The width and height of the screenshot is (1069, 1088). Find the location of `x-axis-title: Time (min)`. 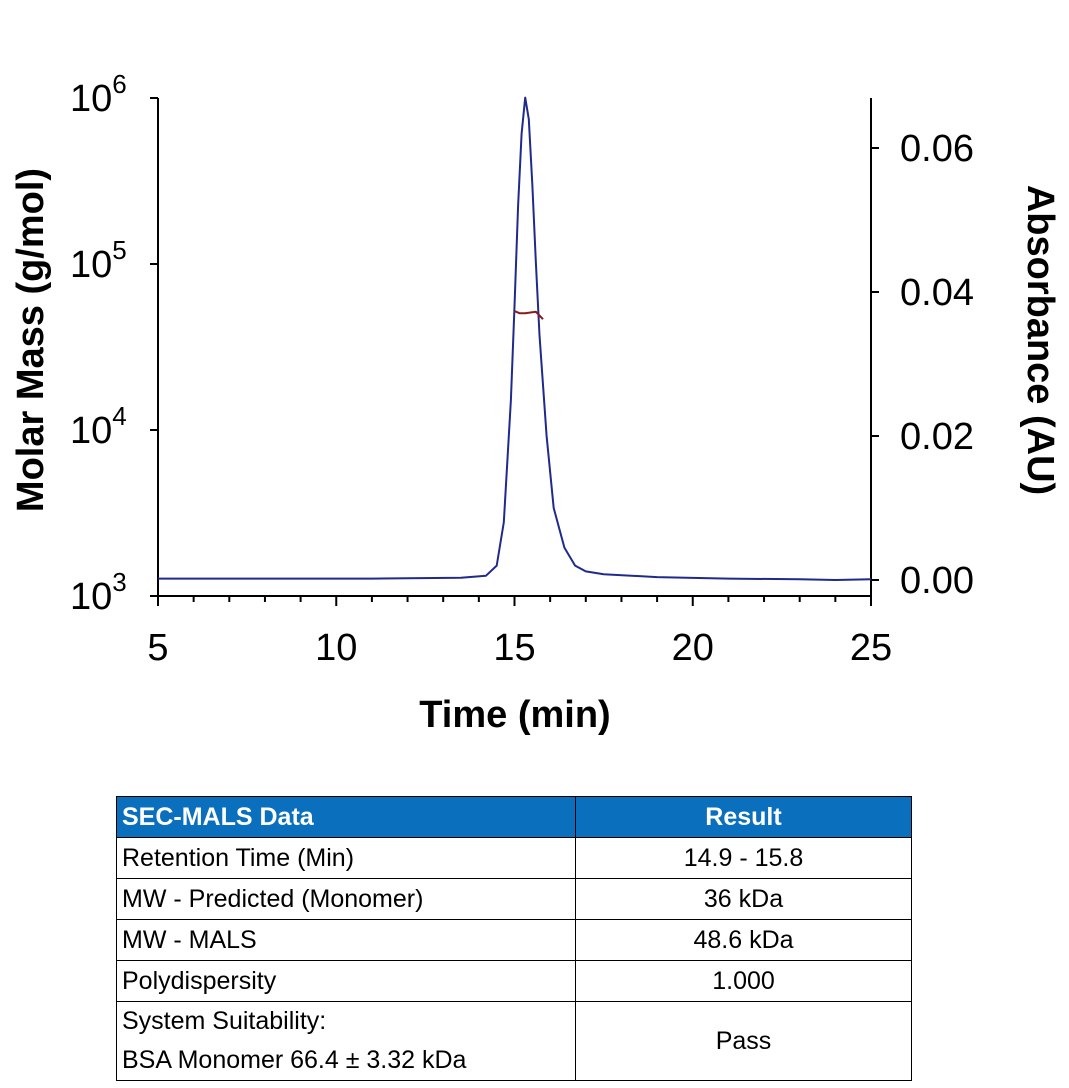

x-axis-title: Time (min) is located at coordinates (514, 715).